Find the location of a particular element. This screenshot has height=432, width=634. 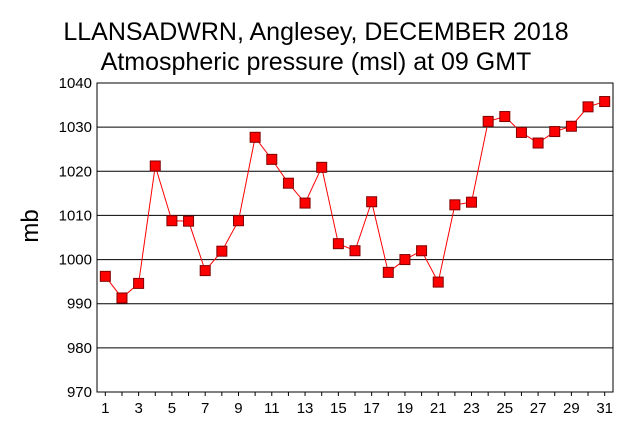

x-tick-label: 15 is located at coordinates (338, 408).